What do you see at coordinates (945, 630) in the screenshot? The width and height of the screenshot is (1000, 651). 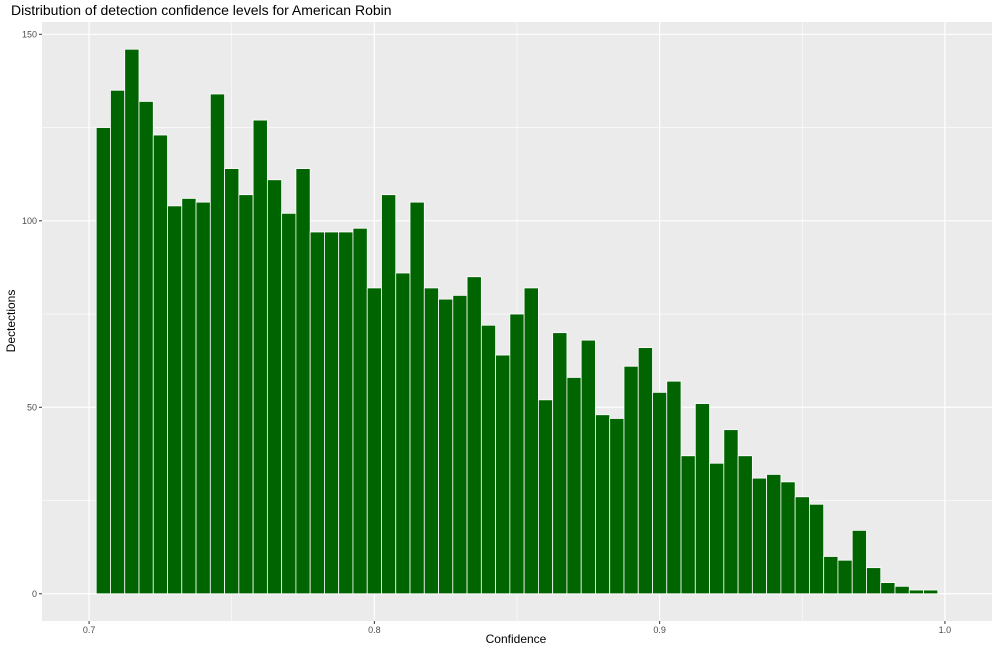 I see `x-tick-label: 1.0` at bounding box center [945, 630].